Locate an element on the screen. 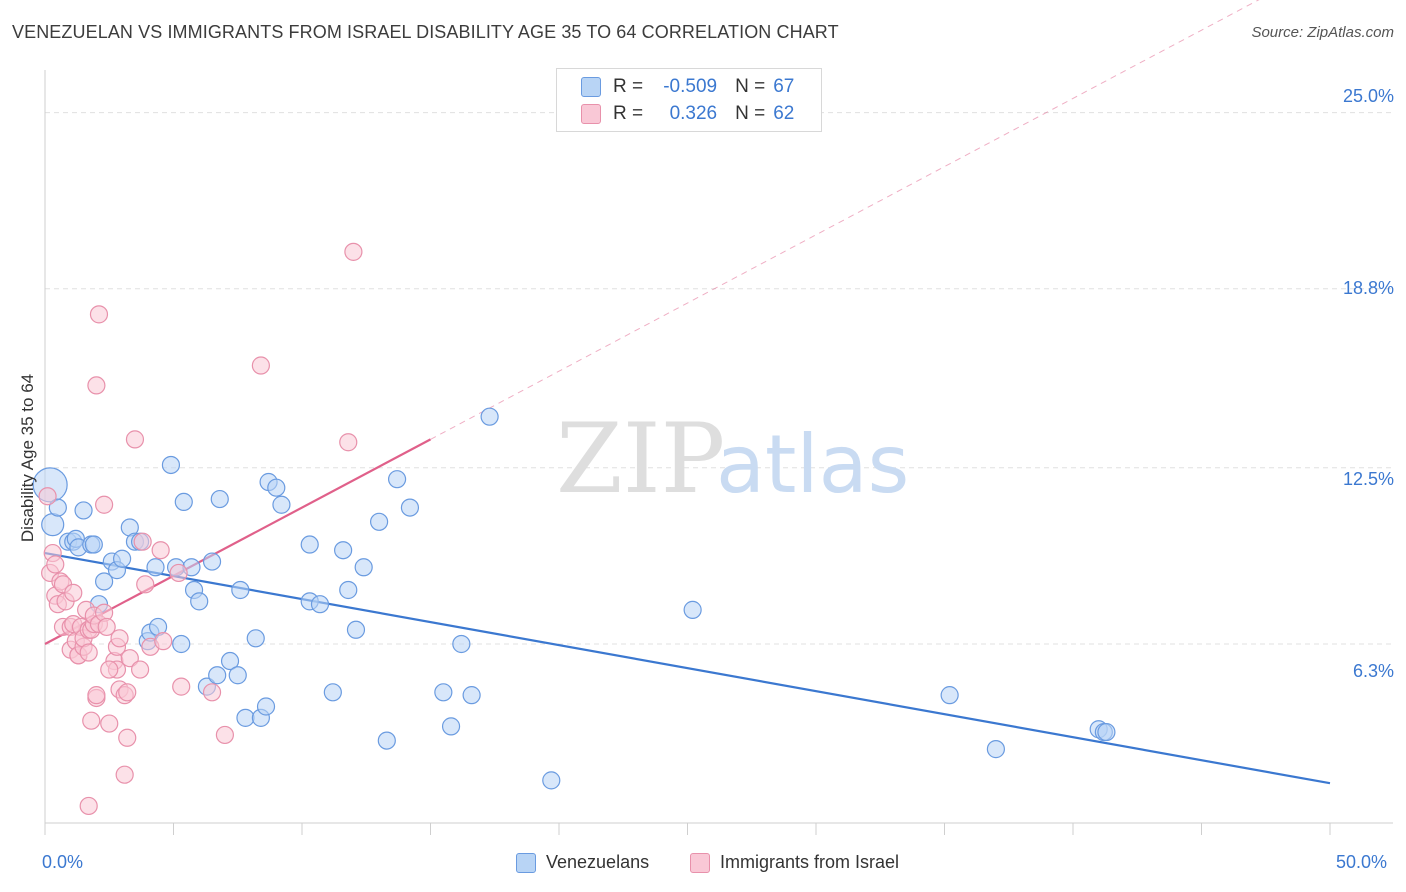 The height and width of the screenshot is (892, 1406). correlation-legend: R = -0.509 N = 67 R = 0.326 N = 62 is located at coordinates (689, 100).